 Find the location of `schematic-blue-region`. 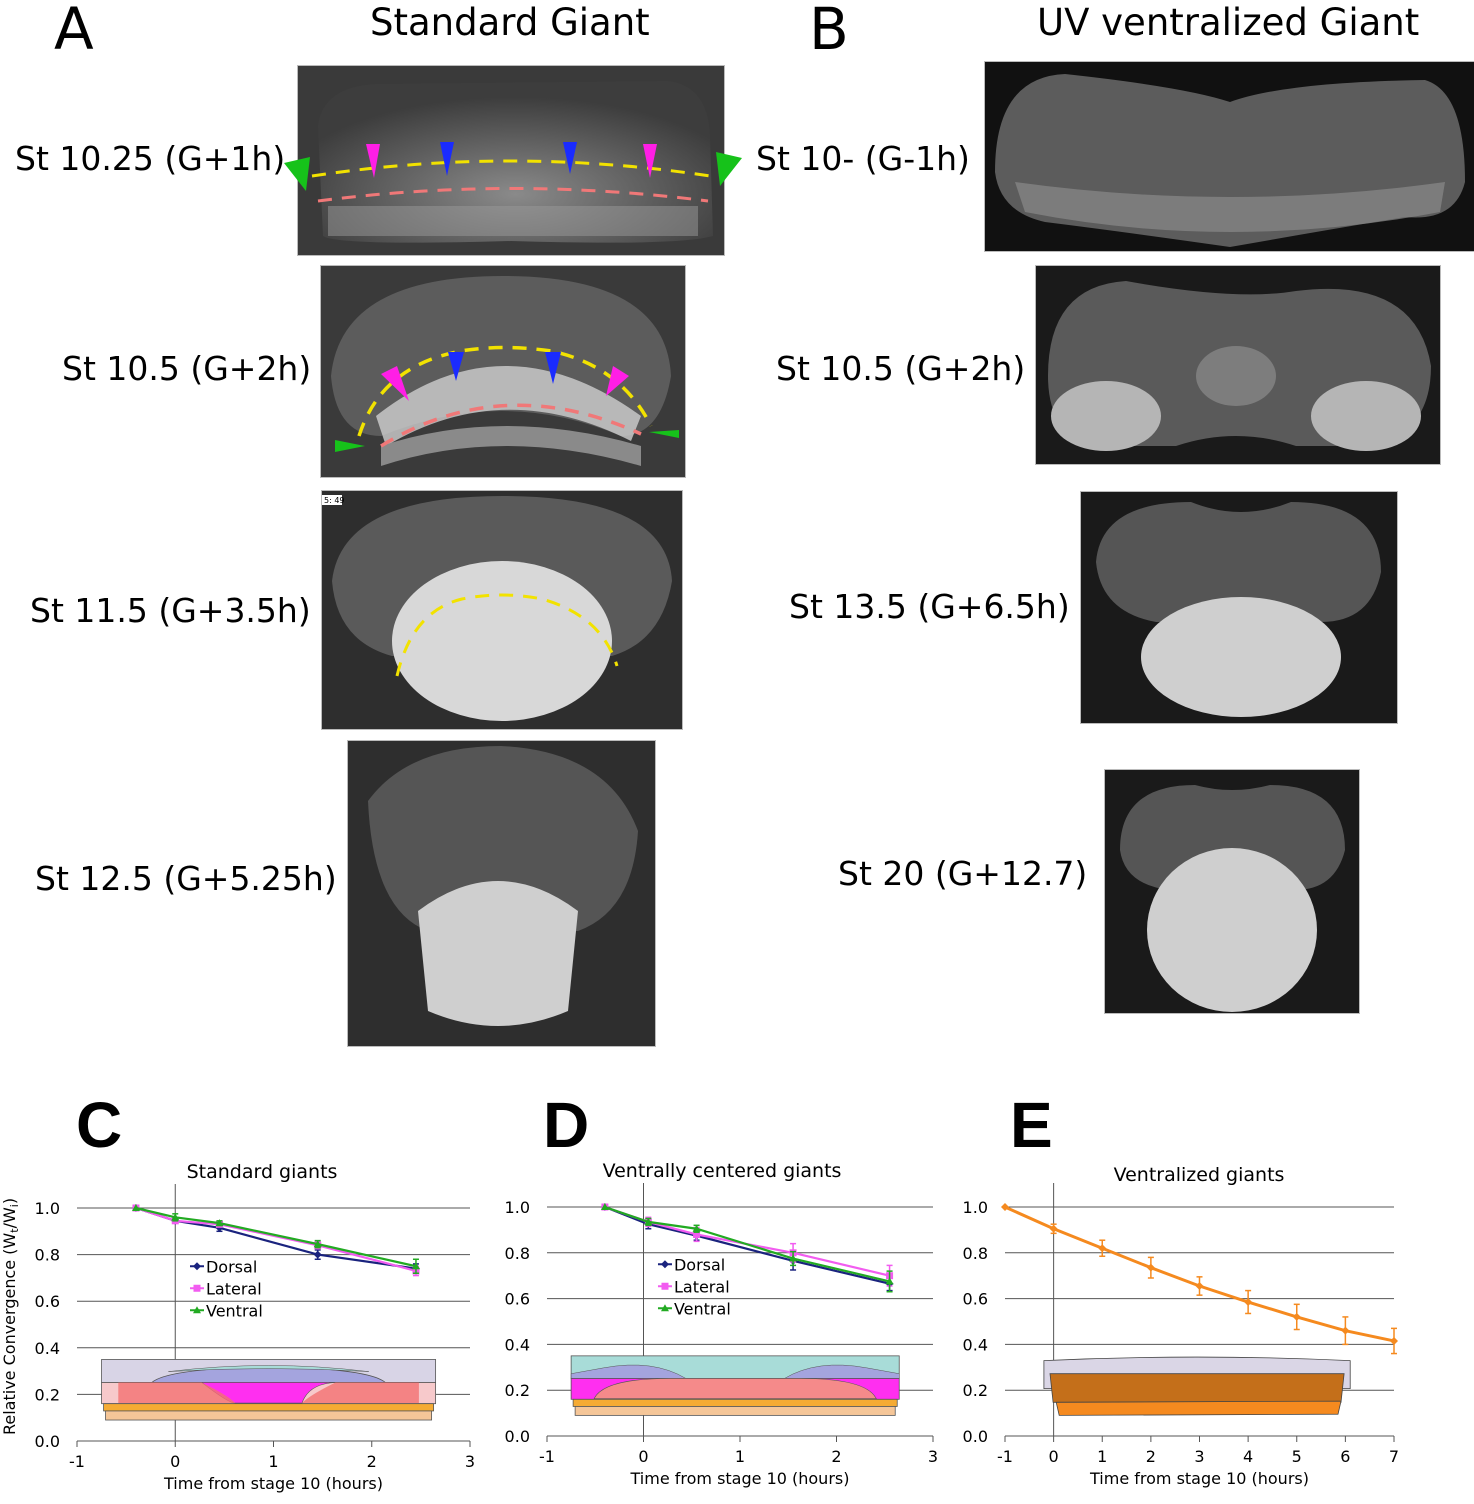

schematic-blue-region is located at coordinates (628, 1371).